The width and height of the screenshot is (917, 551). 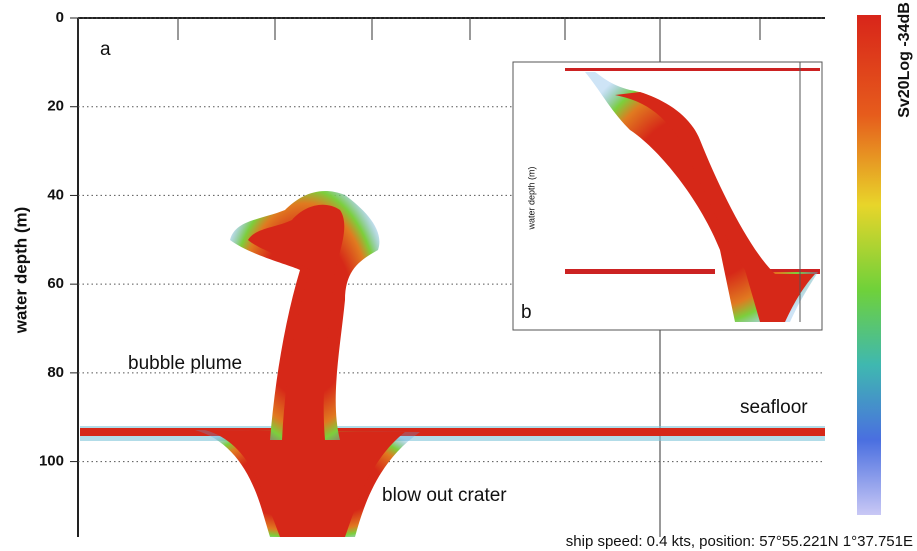 I want to click on echo-inset, so click(x=692, y=192).